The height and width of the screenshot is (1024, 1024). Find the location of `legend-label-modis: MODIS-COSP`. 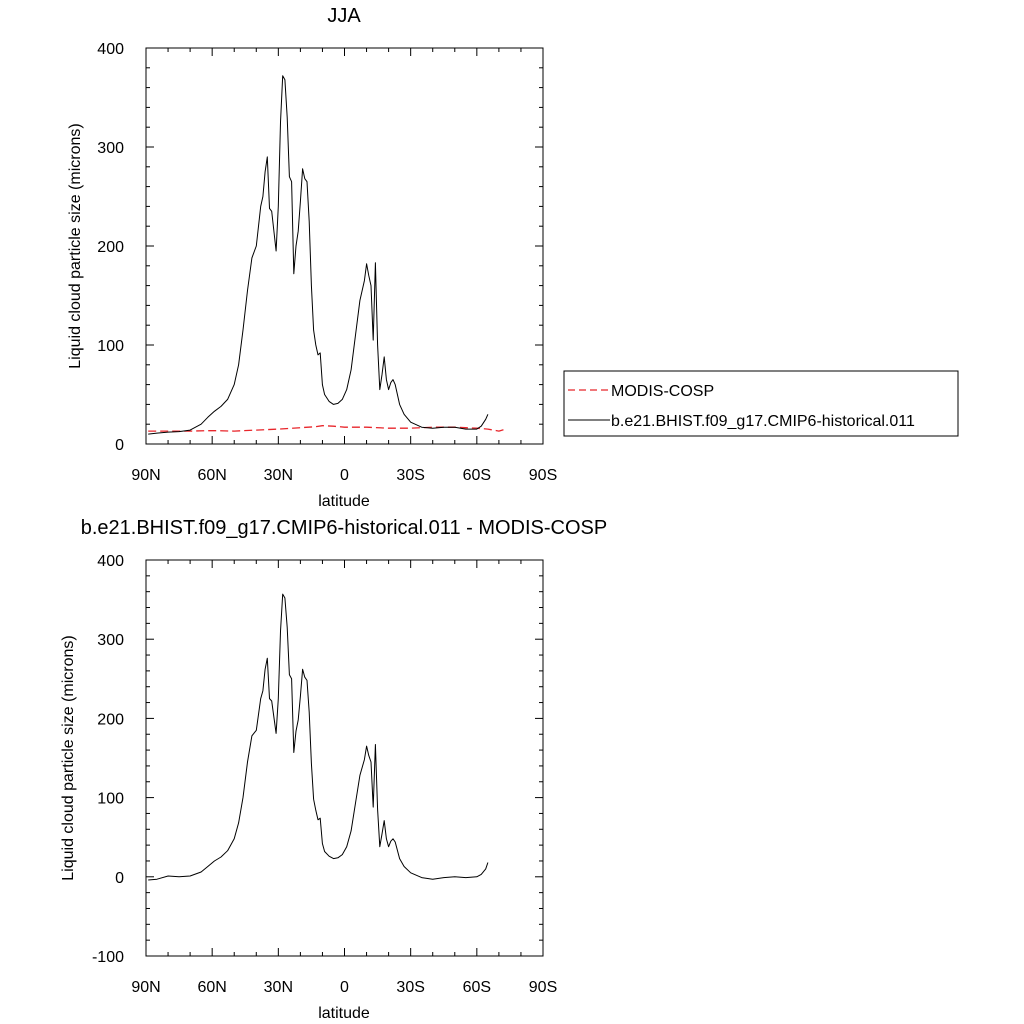

legend-label-modis: MODIS-COSP is located at coordinates (662, 391).